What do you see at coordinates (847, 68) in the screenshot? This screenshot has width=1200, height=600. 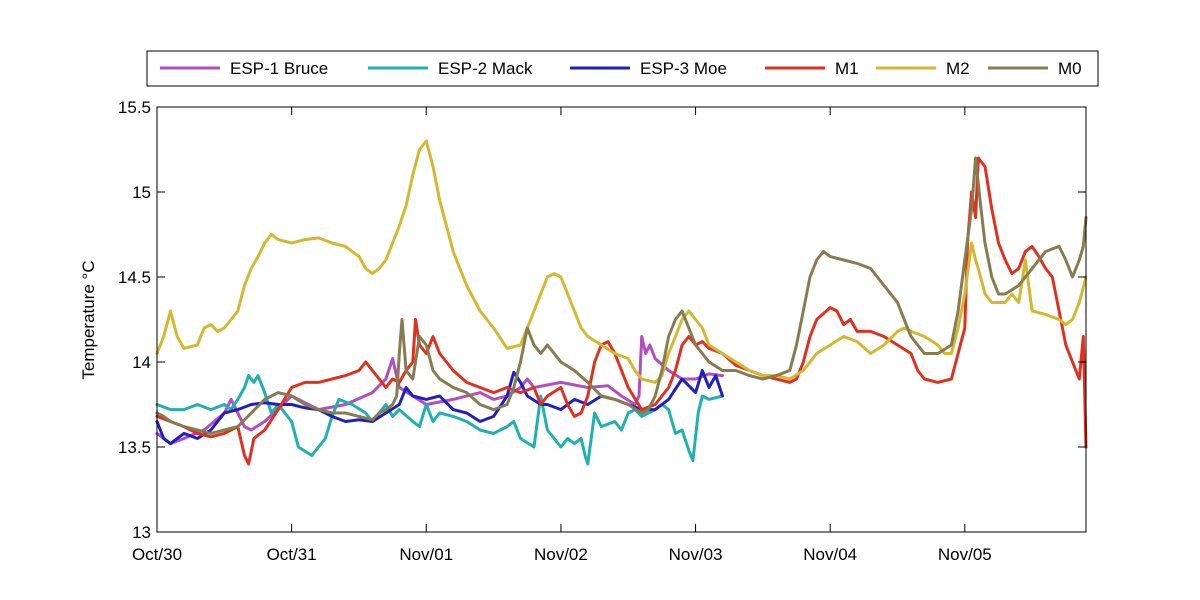 I see `legend-label: M1` at bounding box center [847, 68].